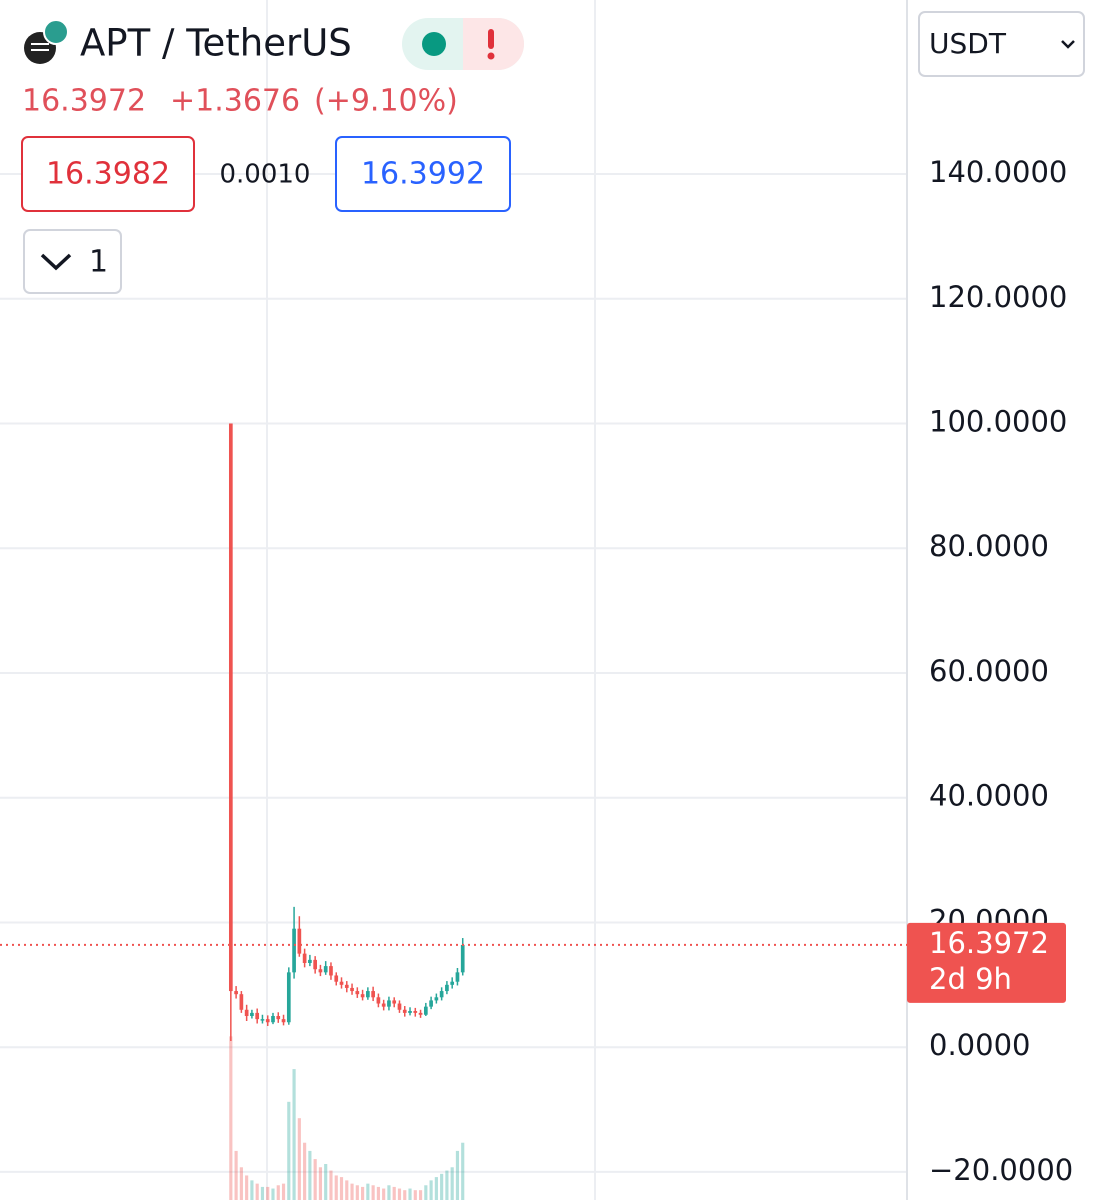 The image size is (1097, 1204). Describe the element at coordinates (434, 44) in the screenshot. I see `market-open` at that location.